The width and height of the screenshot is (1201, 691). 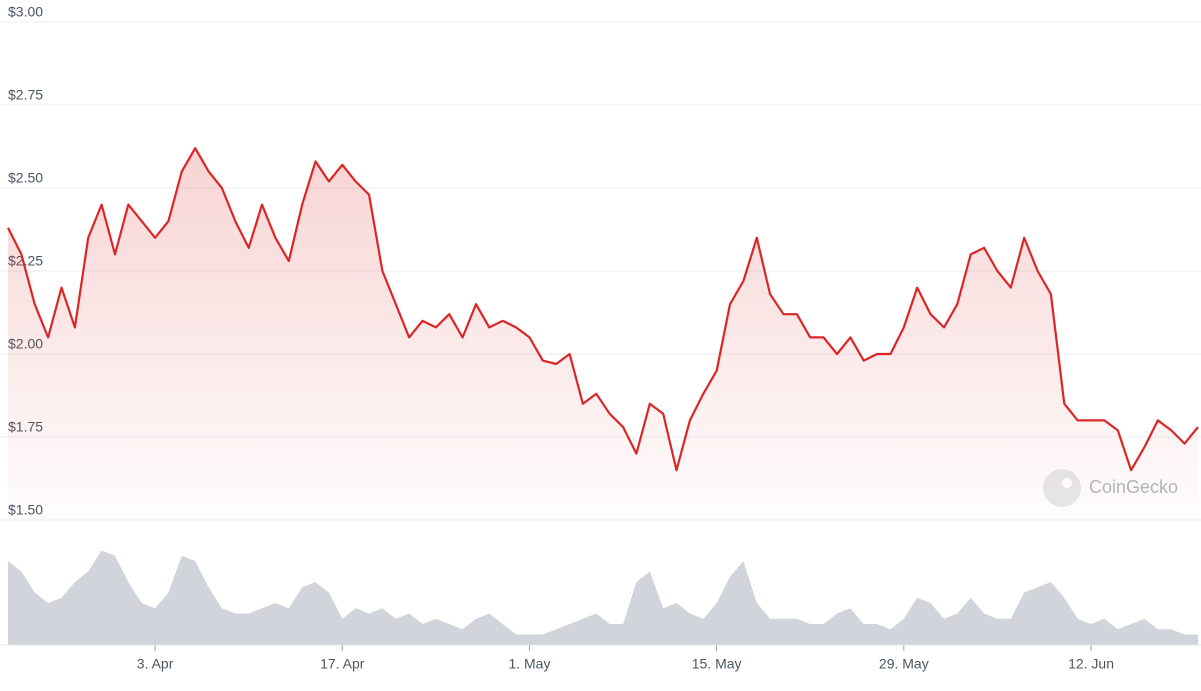 I want to click on volume-area, so click(x=603, y=597).